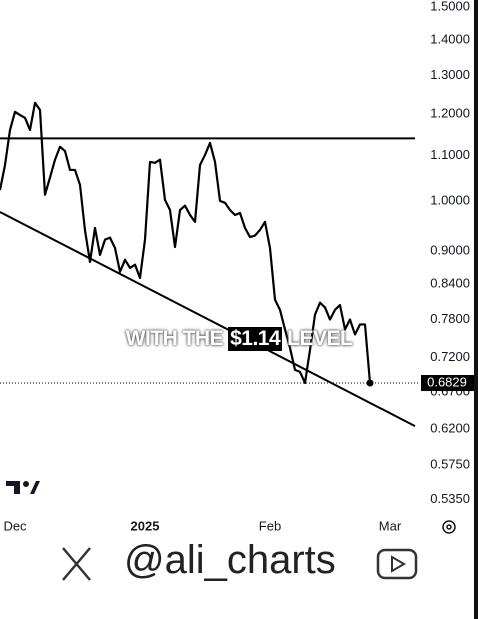 Image resolution: width=478 pixels, height=619 pixels. Describe the element at coordinates (230, 560) in the screenshot. I see `watermark: @ali_charts` at that location.